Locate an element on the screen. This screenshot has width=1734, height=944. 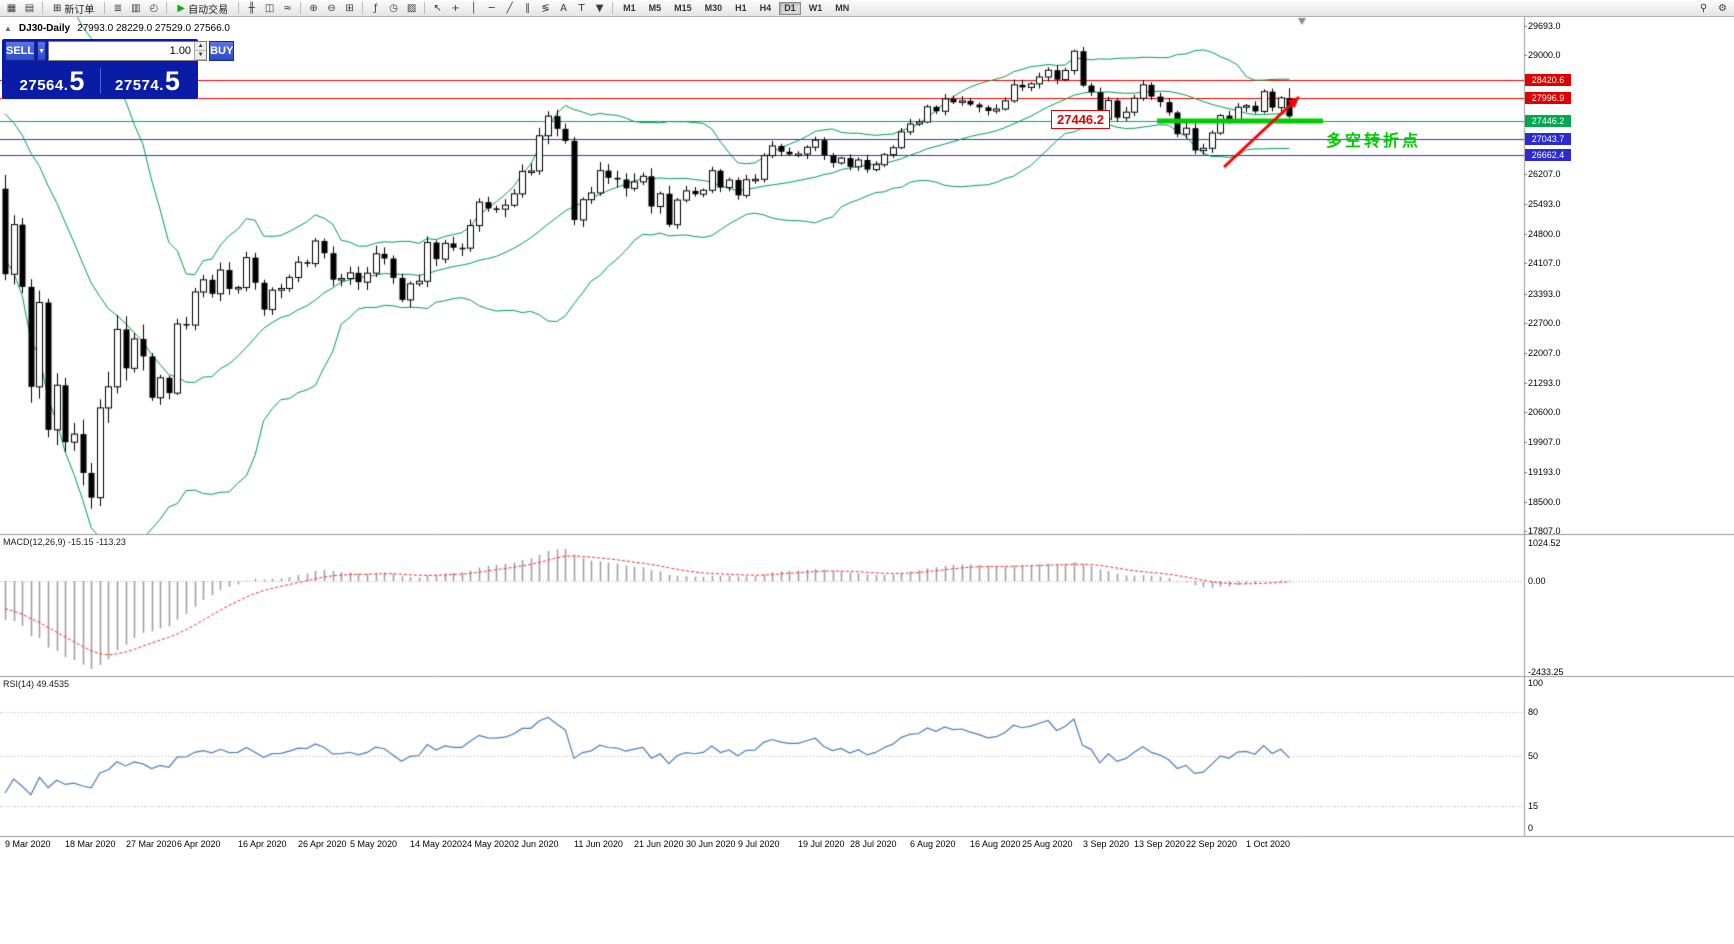
new-order-icon: ⊞ is located at coordinates (57, 8).